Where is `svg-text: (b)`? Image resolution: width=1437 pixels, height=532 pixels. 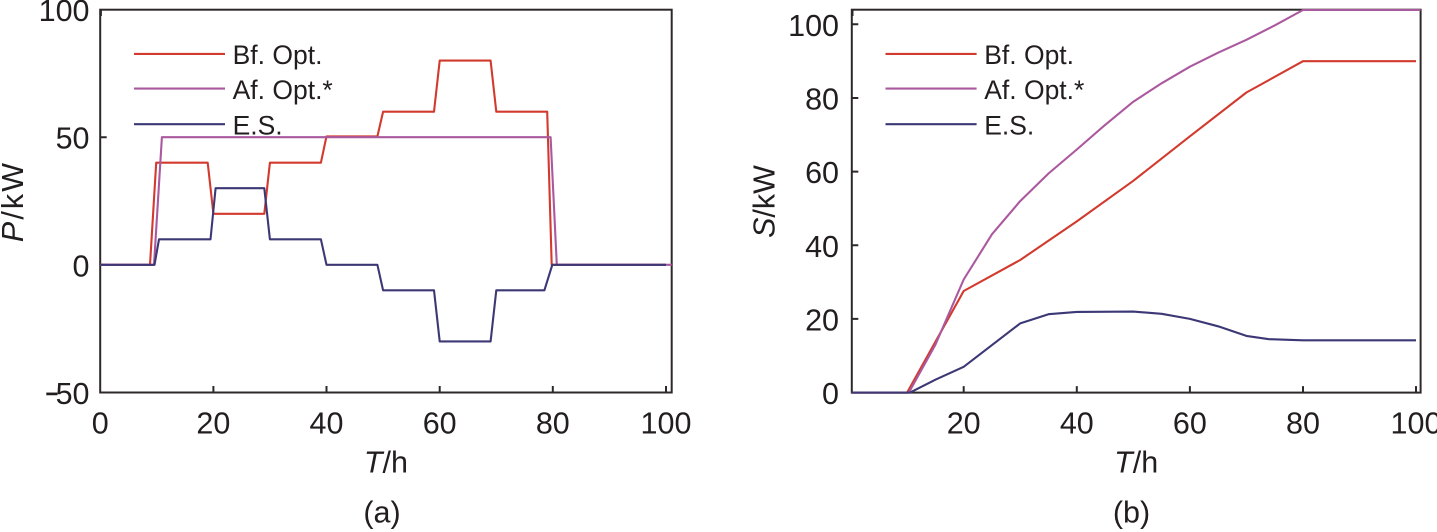 svg-text: (b) is located at coordinates (1131, 513).